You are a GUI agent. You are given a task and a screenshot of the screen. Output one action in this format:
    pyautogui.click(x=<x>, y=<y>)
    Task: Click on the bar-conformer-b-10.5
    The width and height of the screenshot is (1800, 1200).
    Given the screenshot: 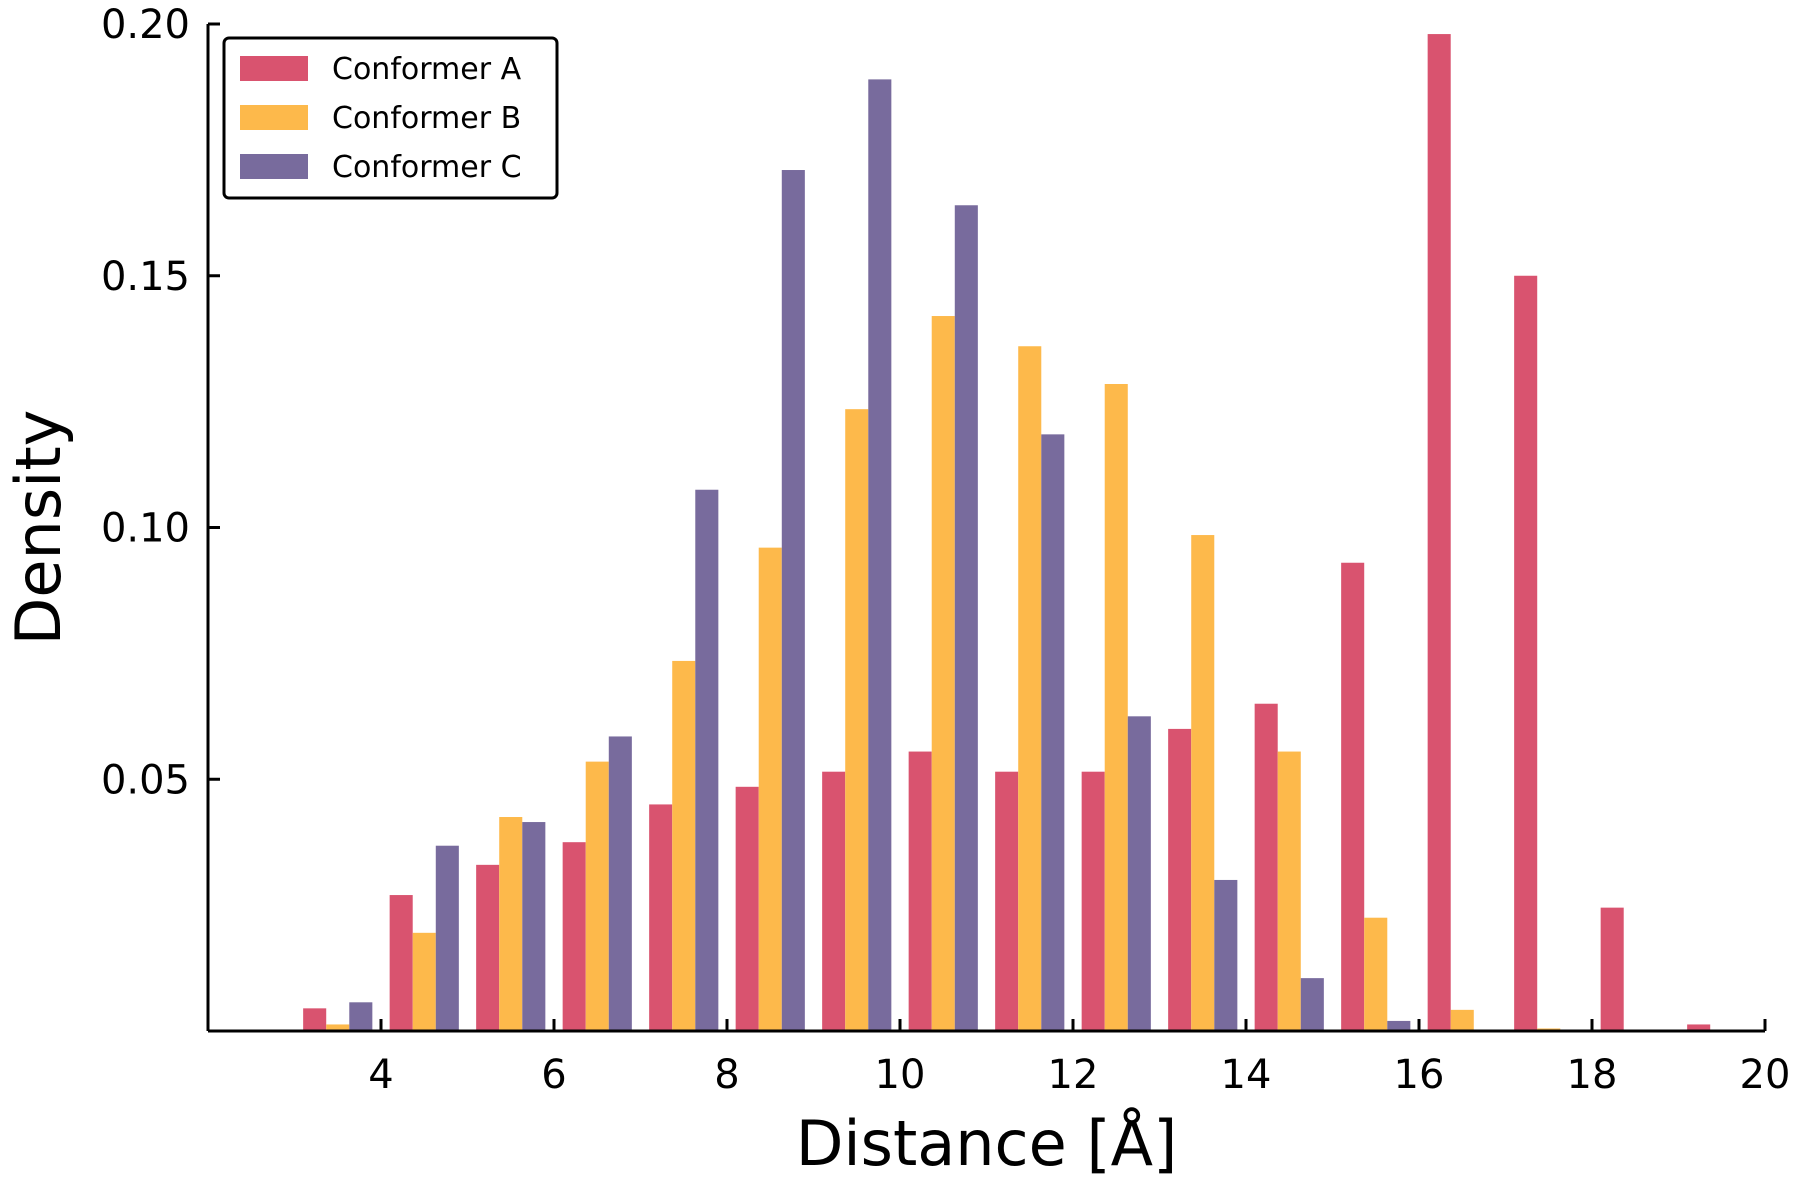 What is the action you would take?
    pyautogui.click(x=943, y=673)
    